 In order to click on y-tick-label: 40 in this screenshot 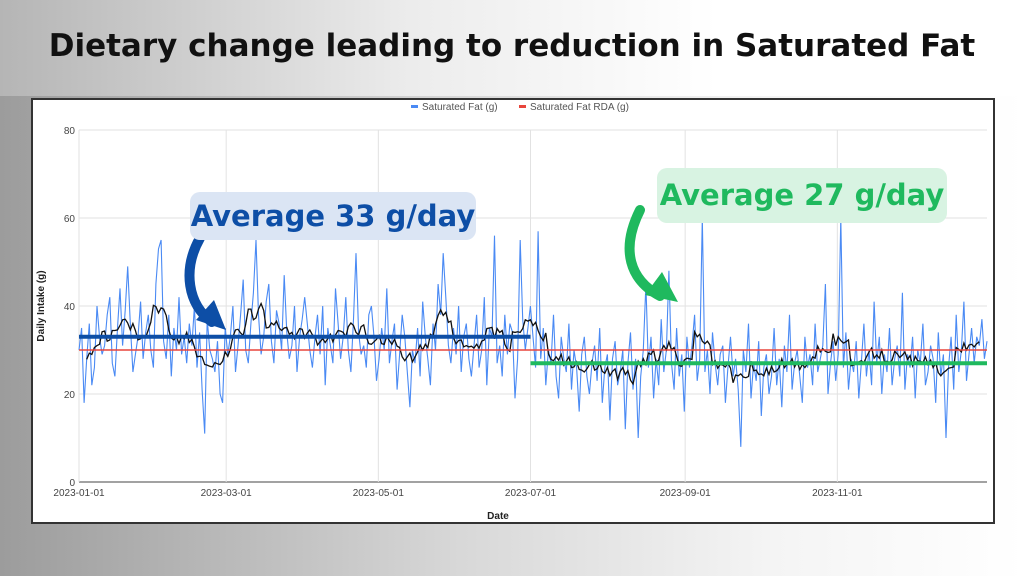, I will do `click(70, 307)`.